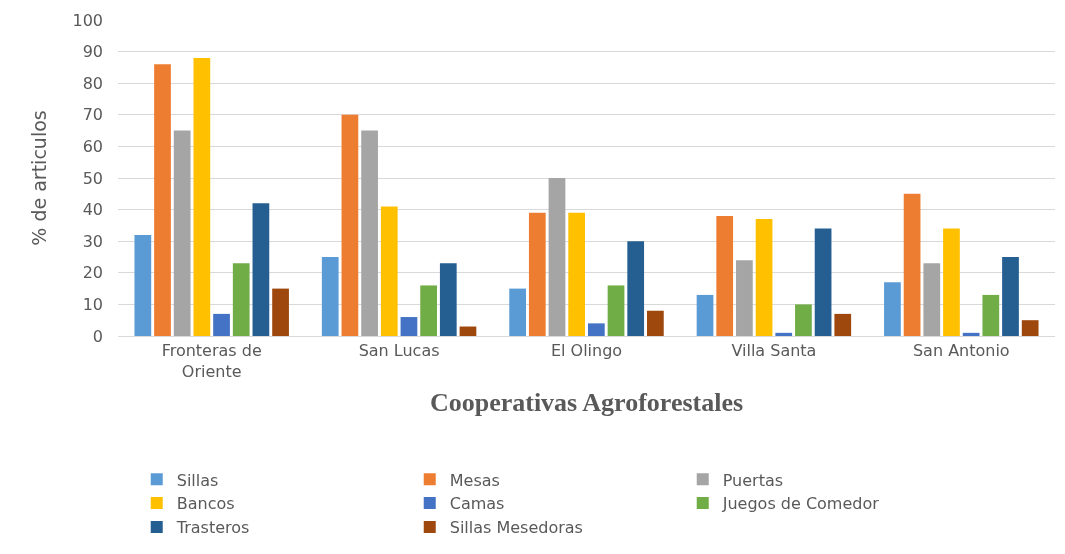 Image resolution: width=1065 pixels, height=554 pixels. What do you see at coordinates (211, 361) in the screenshot?
I see `x-tick-label: Fronteras de Oriente` at bounding box center [211, 361].